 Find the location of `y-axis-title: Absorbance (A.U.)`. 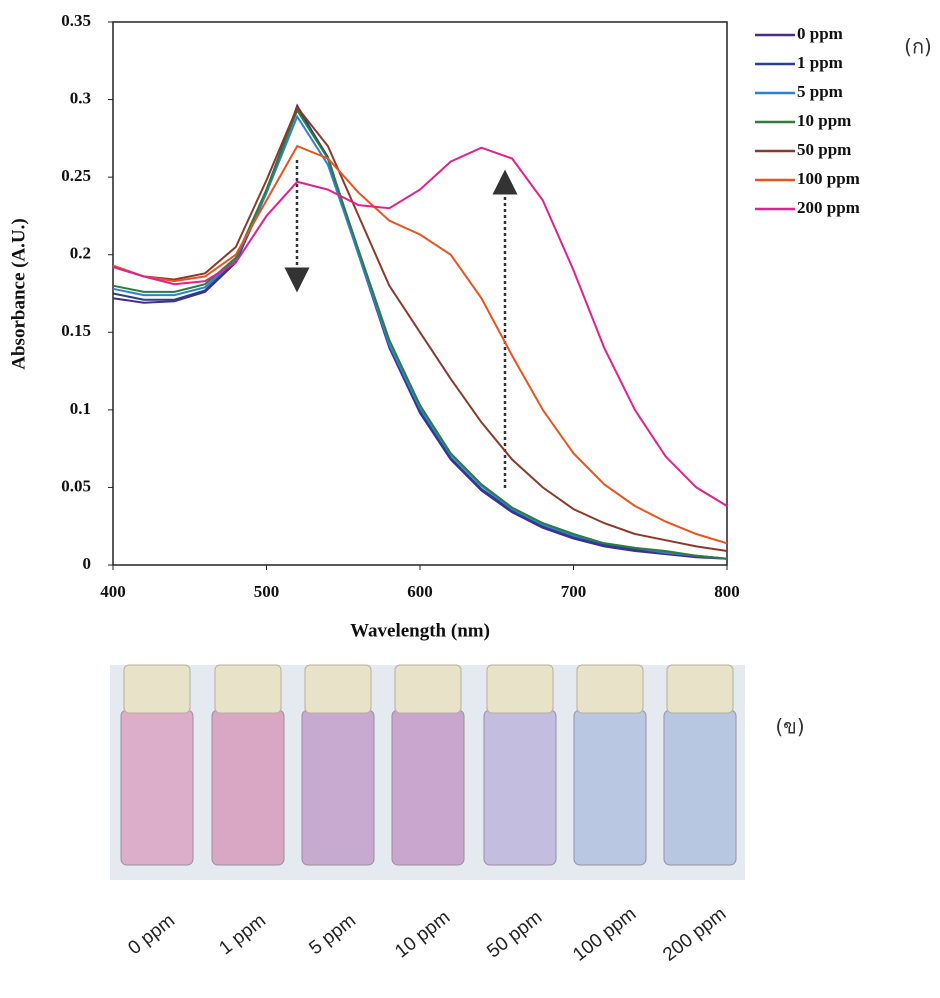

y-axis-title: Absorbance (A.U.) is located at coordinates (18, 293).